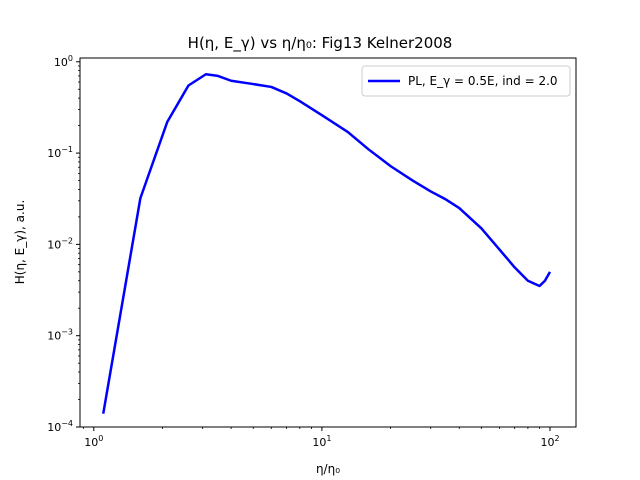 The width and height of the screenshot is (640, 480). Describe the element at coordinates (67, 423) in the screenshot. I see `y-tick-exponent: −4` at that location.